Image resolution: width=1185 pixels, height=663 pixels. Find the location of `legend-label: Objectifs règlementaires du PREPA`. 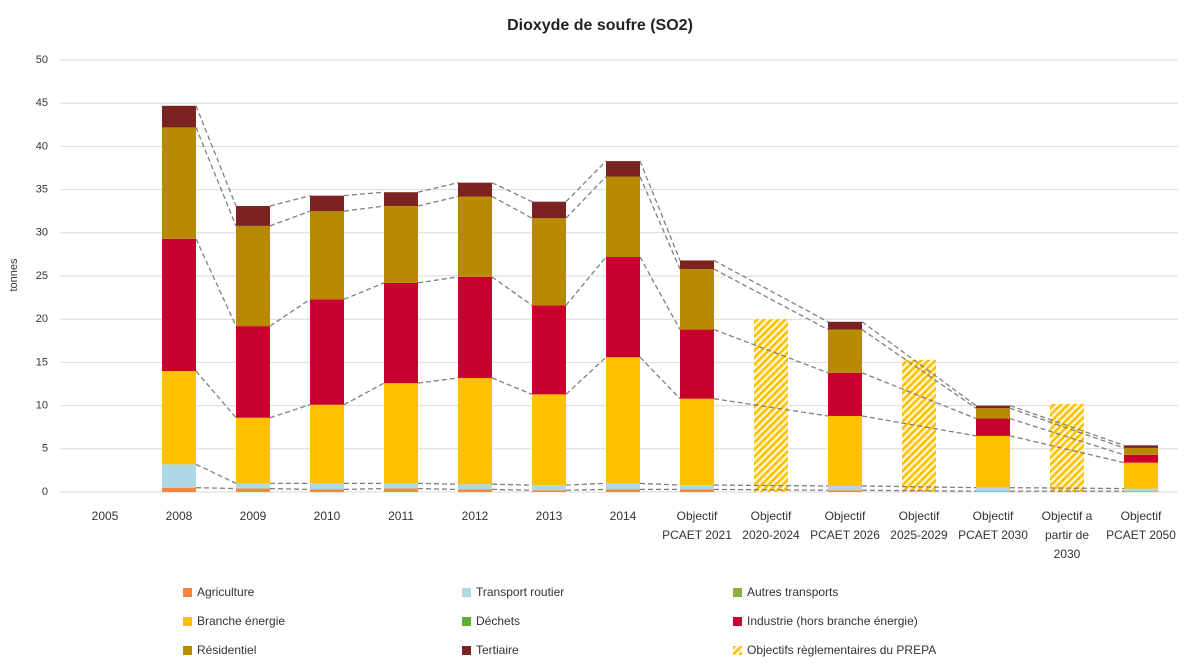

legend-label: Objectifs règlementaires du PREPA is located at coordinates (841, 650).